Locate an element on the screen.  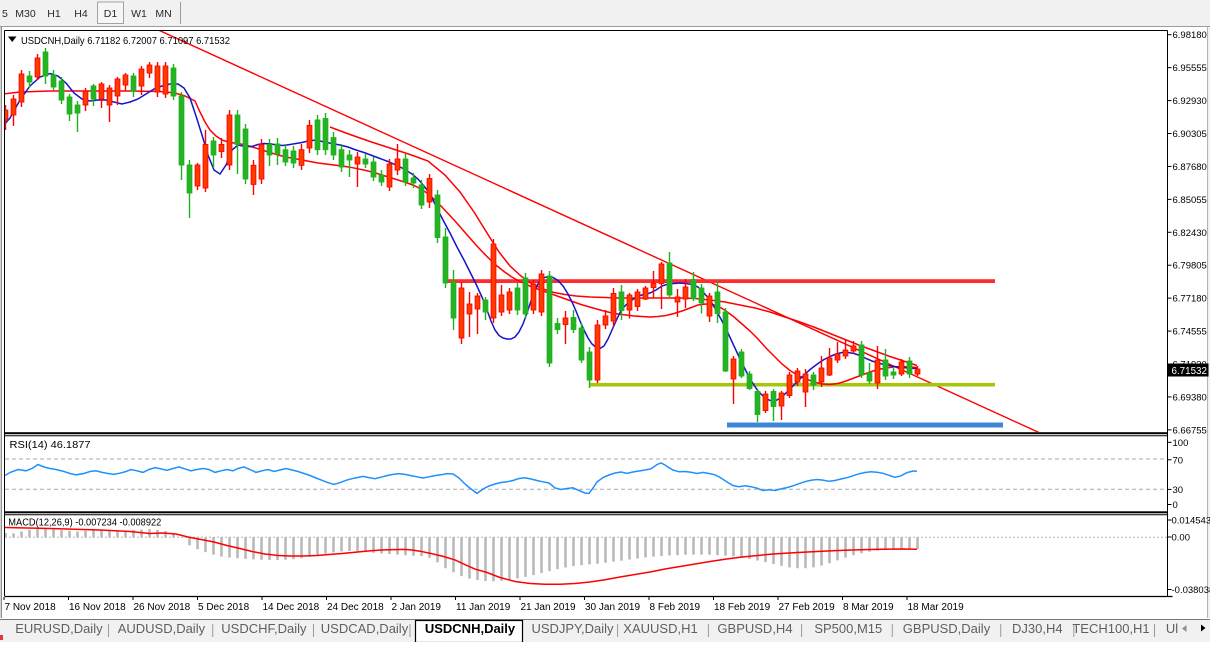
svg-text: 2 Jan 2019 is located at coordinates (417, 607).